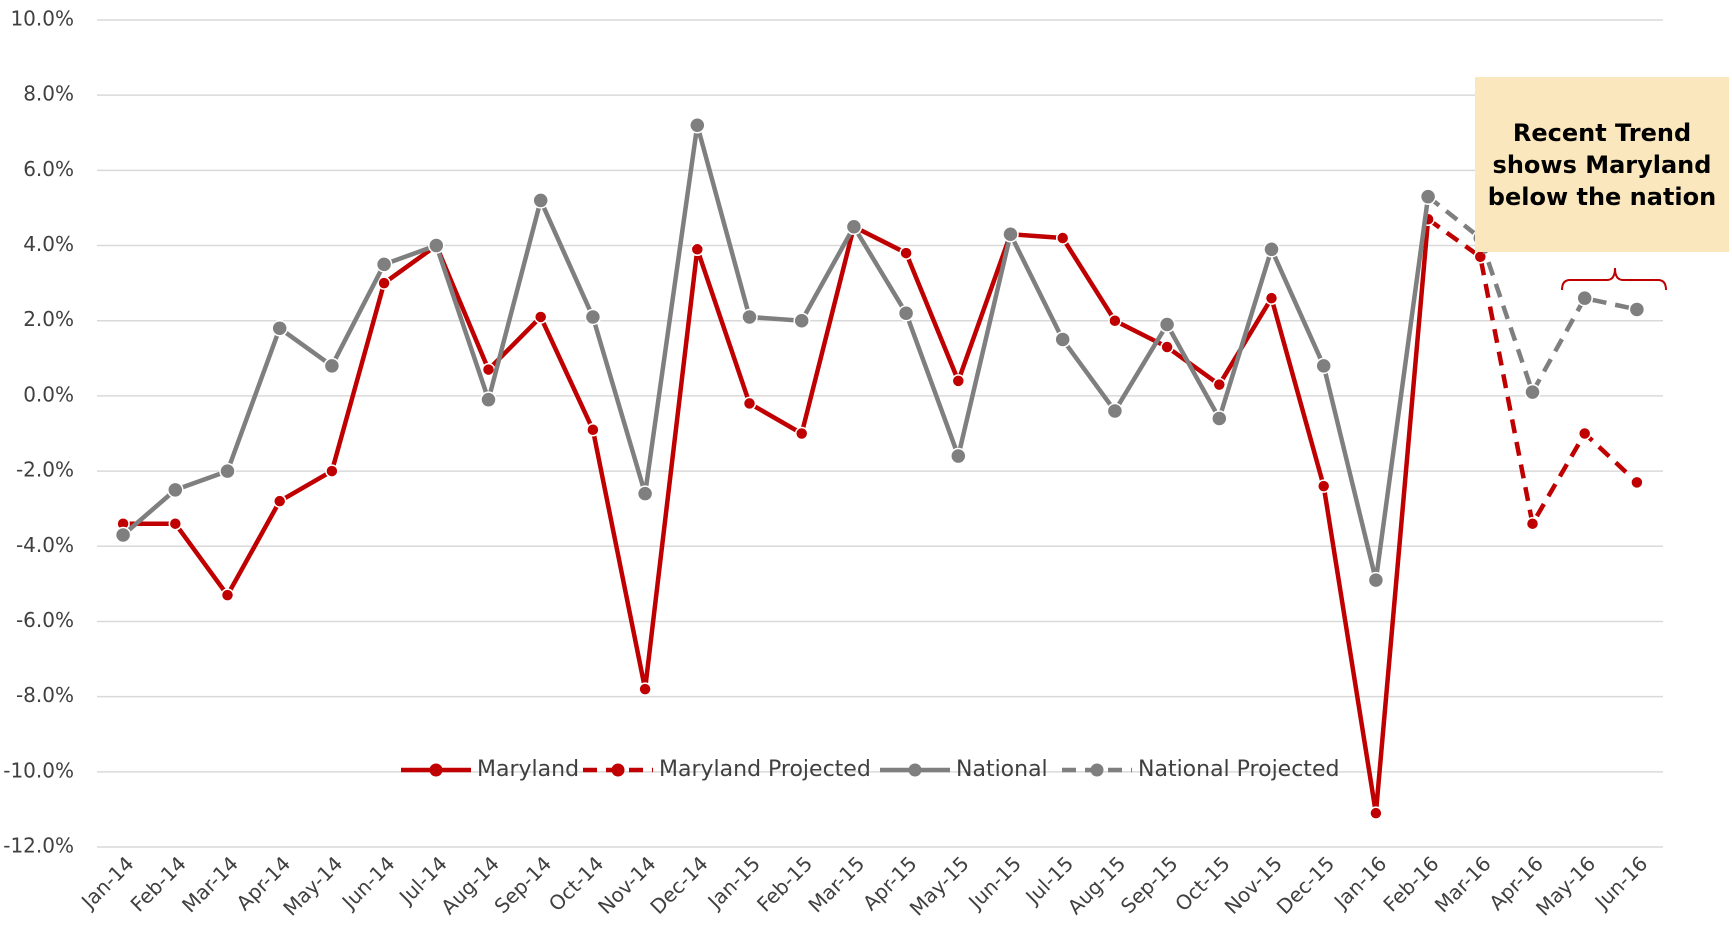  I want to click on y-tick-label: -6.0%, so click(45, 620).